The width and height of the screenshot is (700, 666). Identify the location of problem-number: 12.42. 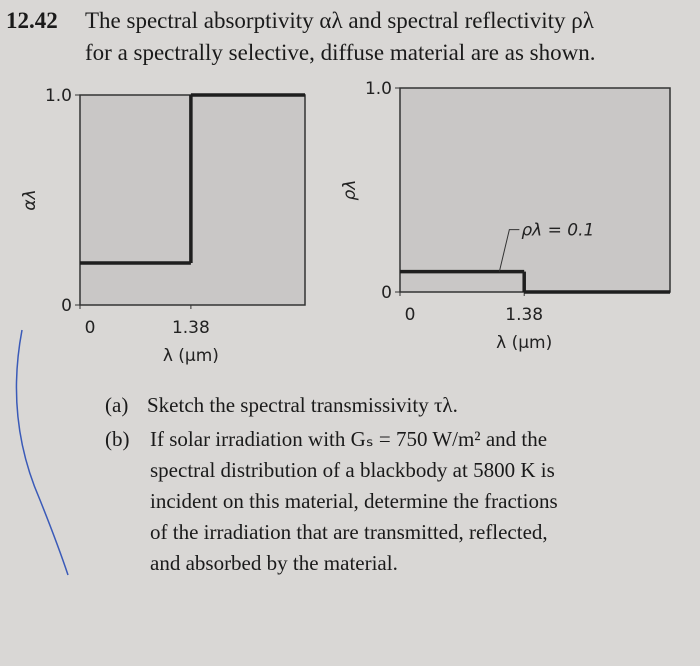
(32, 20).